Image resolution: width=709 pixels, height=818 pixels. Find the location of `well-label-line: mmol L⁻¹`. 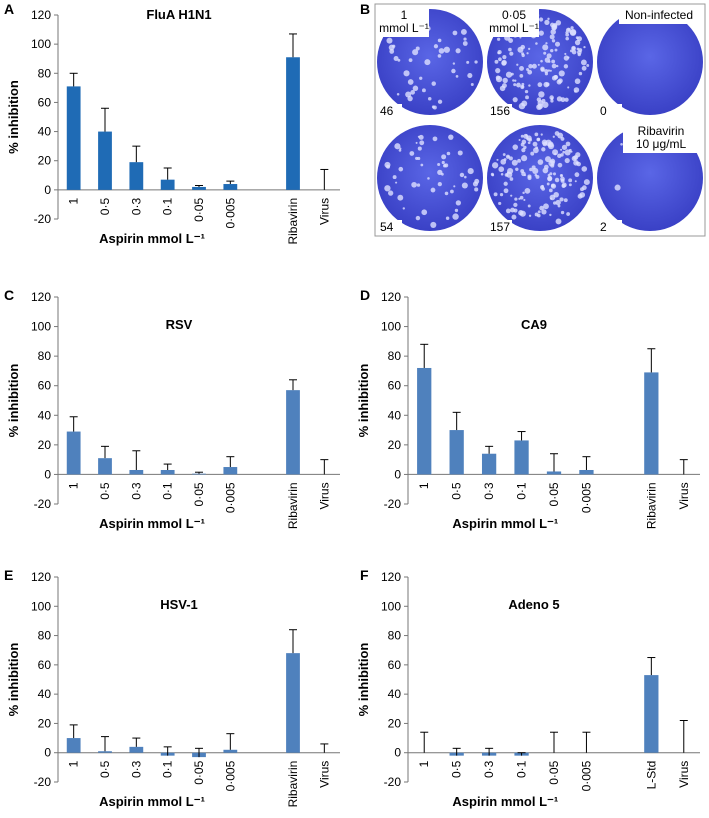

well-label-line: mmol L⁻¹ is located at coordinates (514, 28).